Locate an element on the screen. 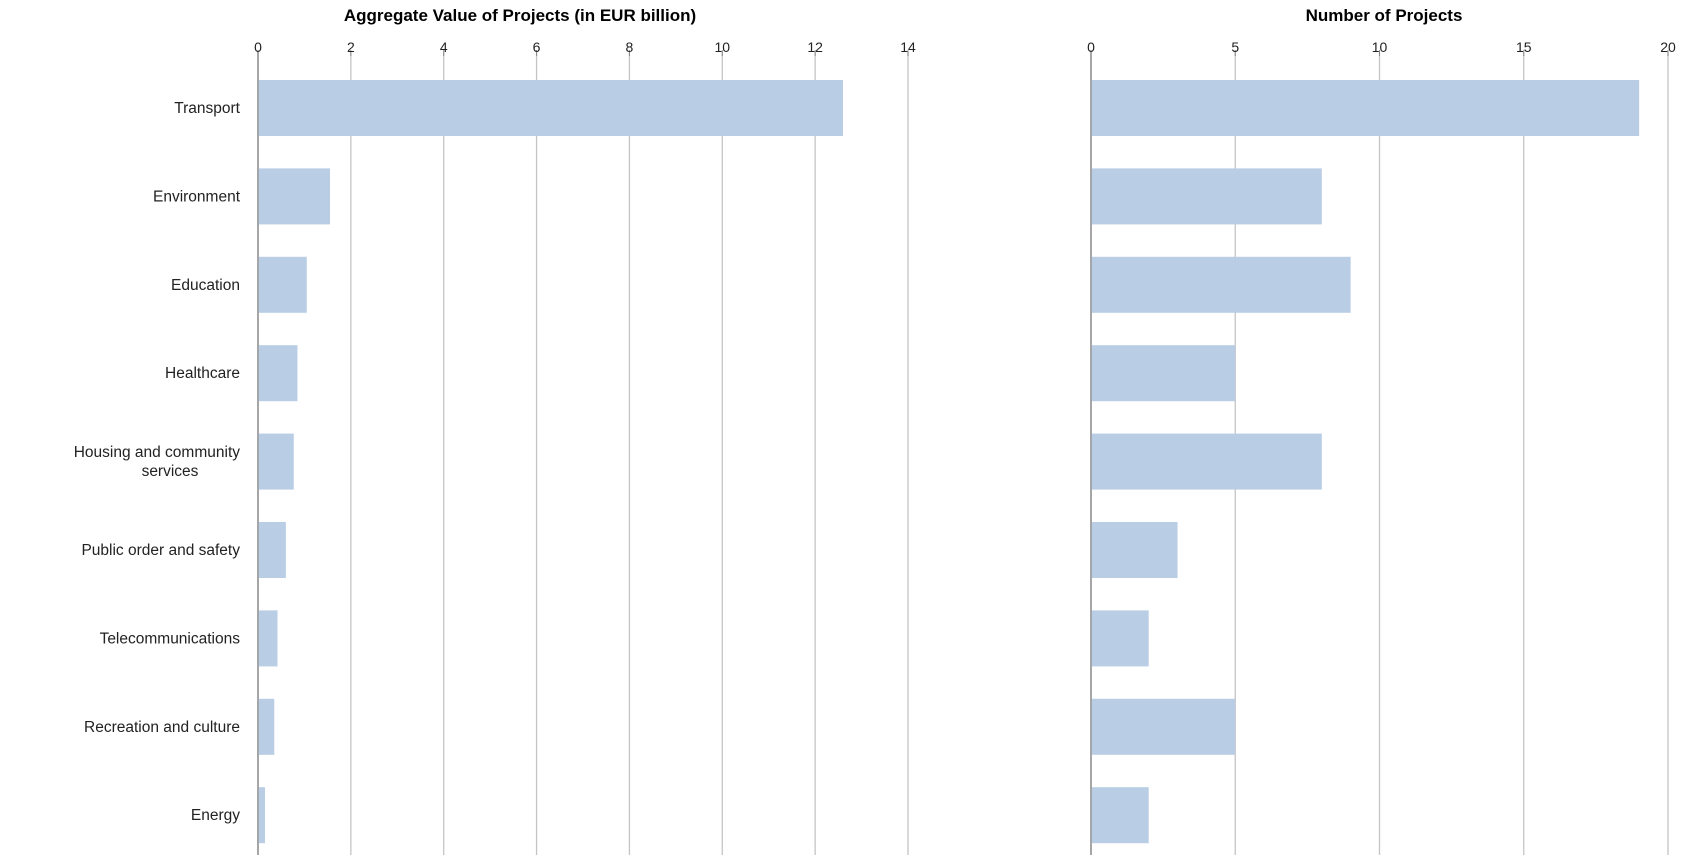 This screenshot has height=863, width=1682. left-tick-label: 12 is located at coordinates (815, 47).